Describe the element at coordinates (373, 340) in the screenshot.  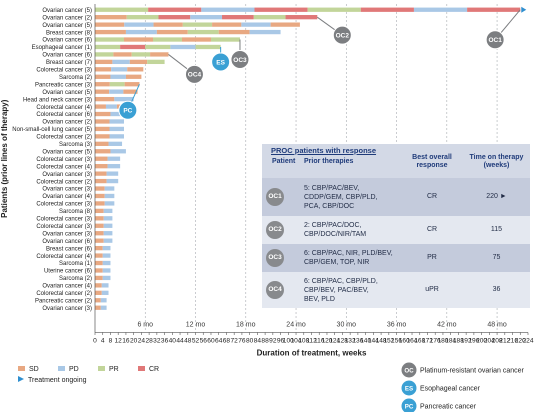
I see `x-tick-label: 144` at that location.